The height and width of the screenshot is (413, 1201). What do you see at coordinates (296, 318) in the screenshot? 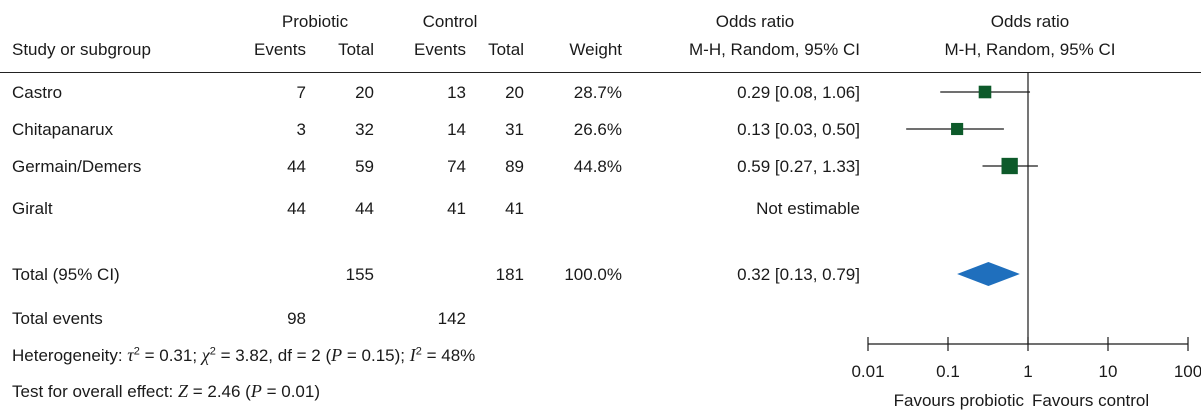
I see `probiotic-events-sum: 98` at bounding box center [296, 318].